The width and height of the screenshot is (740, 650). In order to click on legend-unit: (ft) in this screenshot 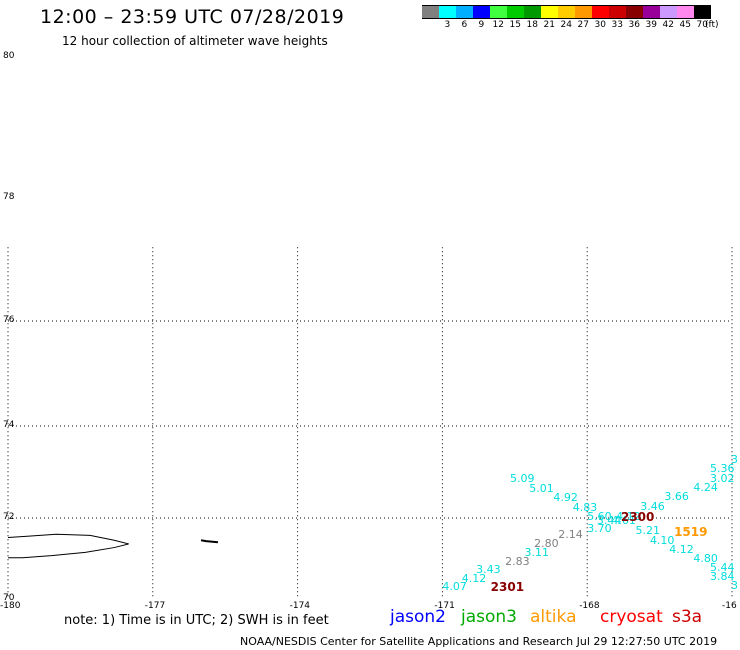, I will do `click(712, 25)`.